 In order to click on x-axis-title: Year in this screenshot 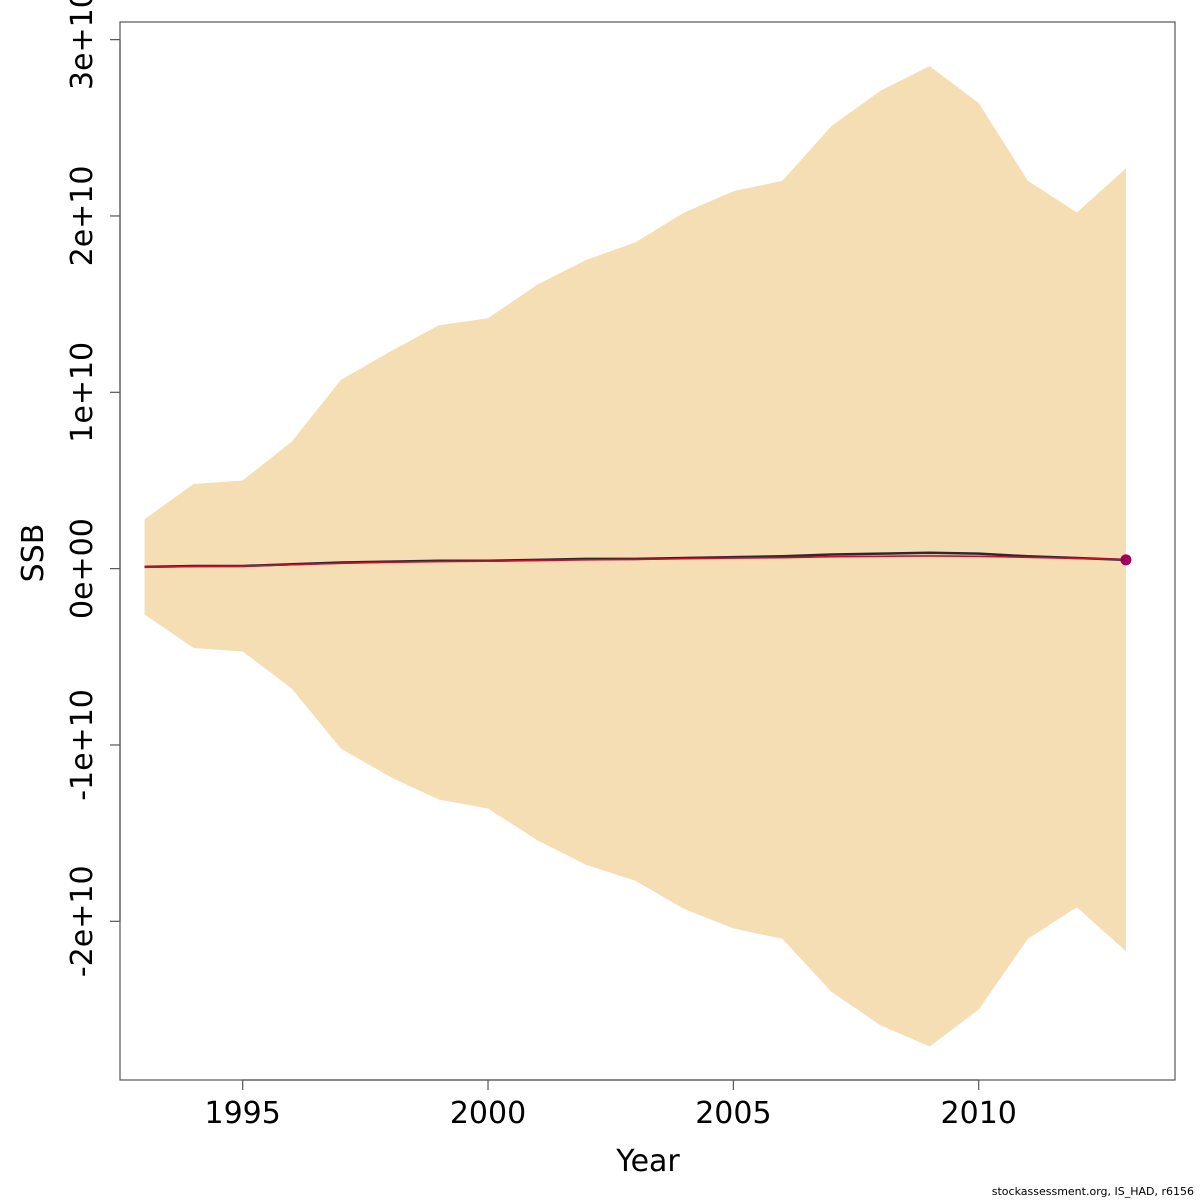, I will do `click(647, 1161)`.